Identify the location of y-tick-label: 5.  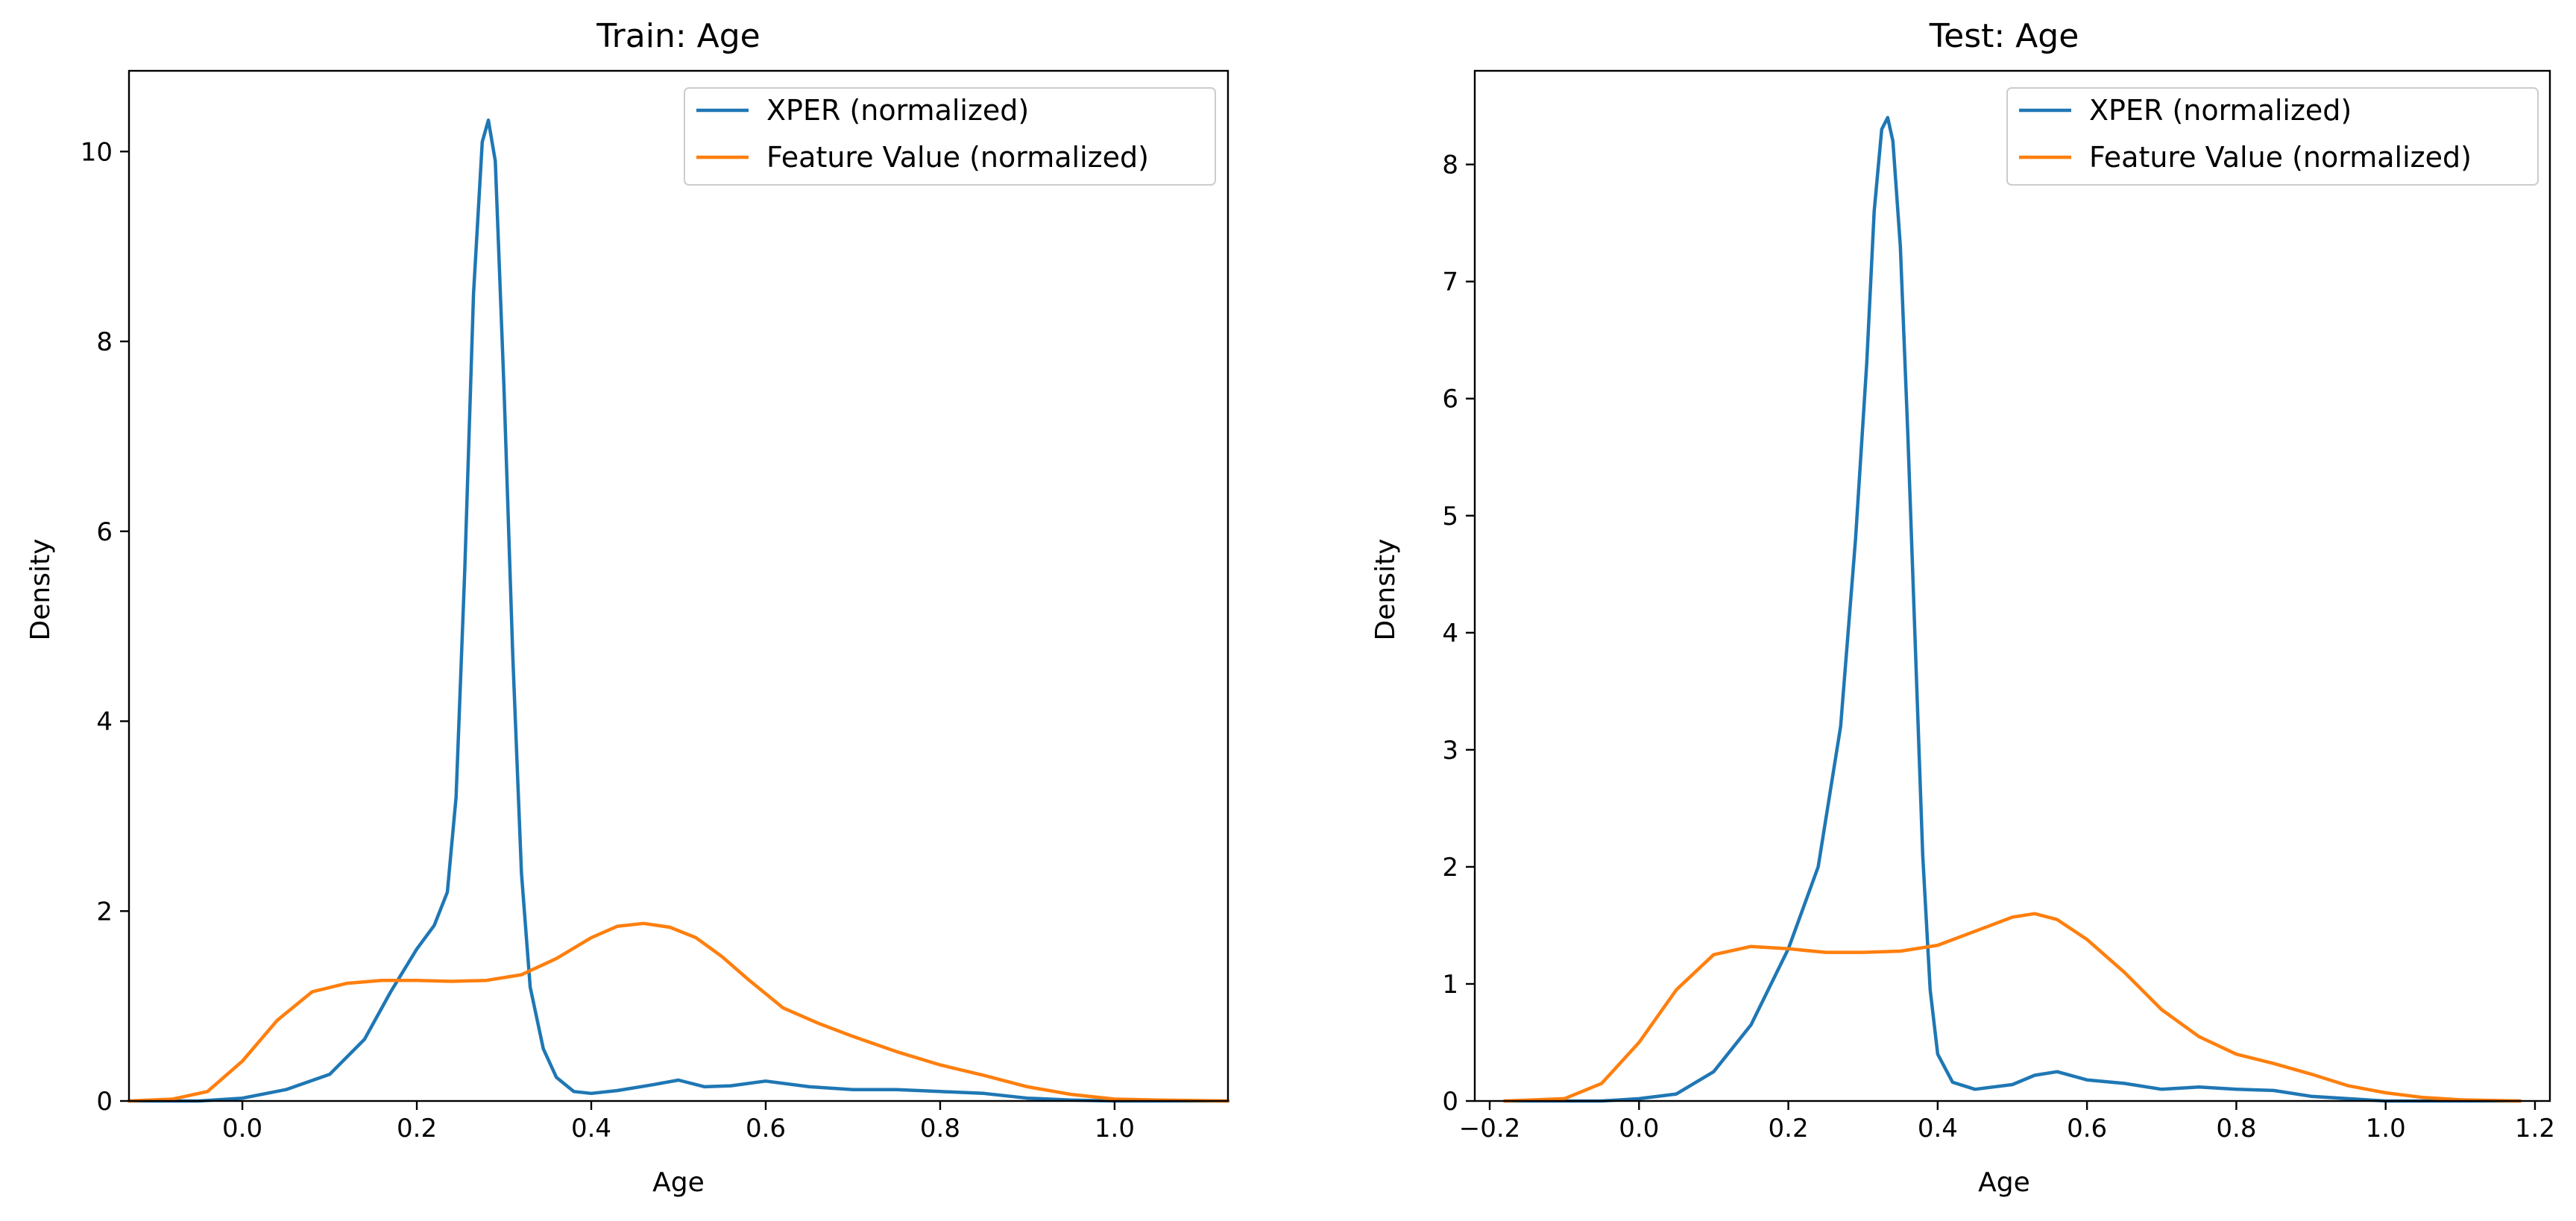
(1450, 517).